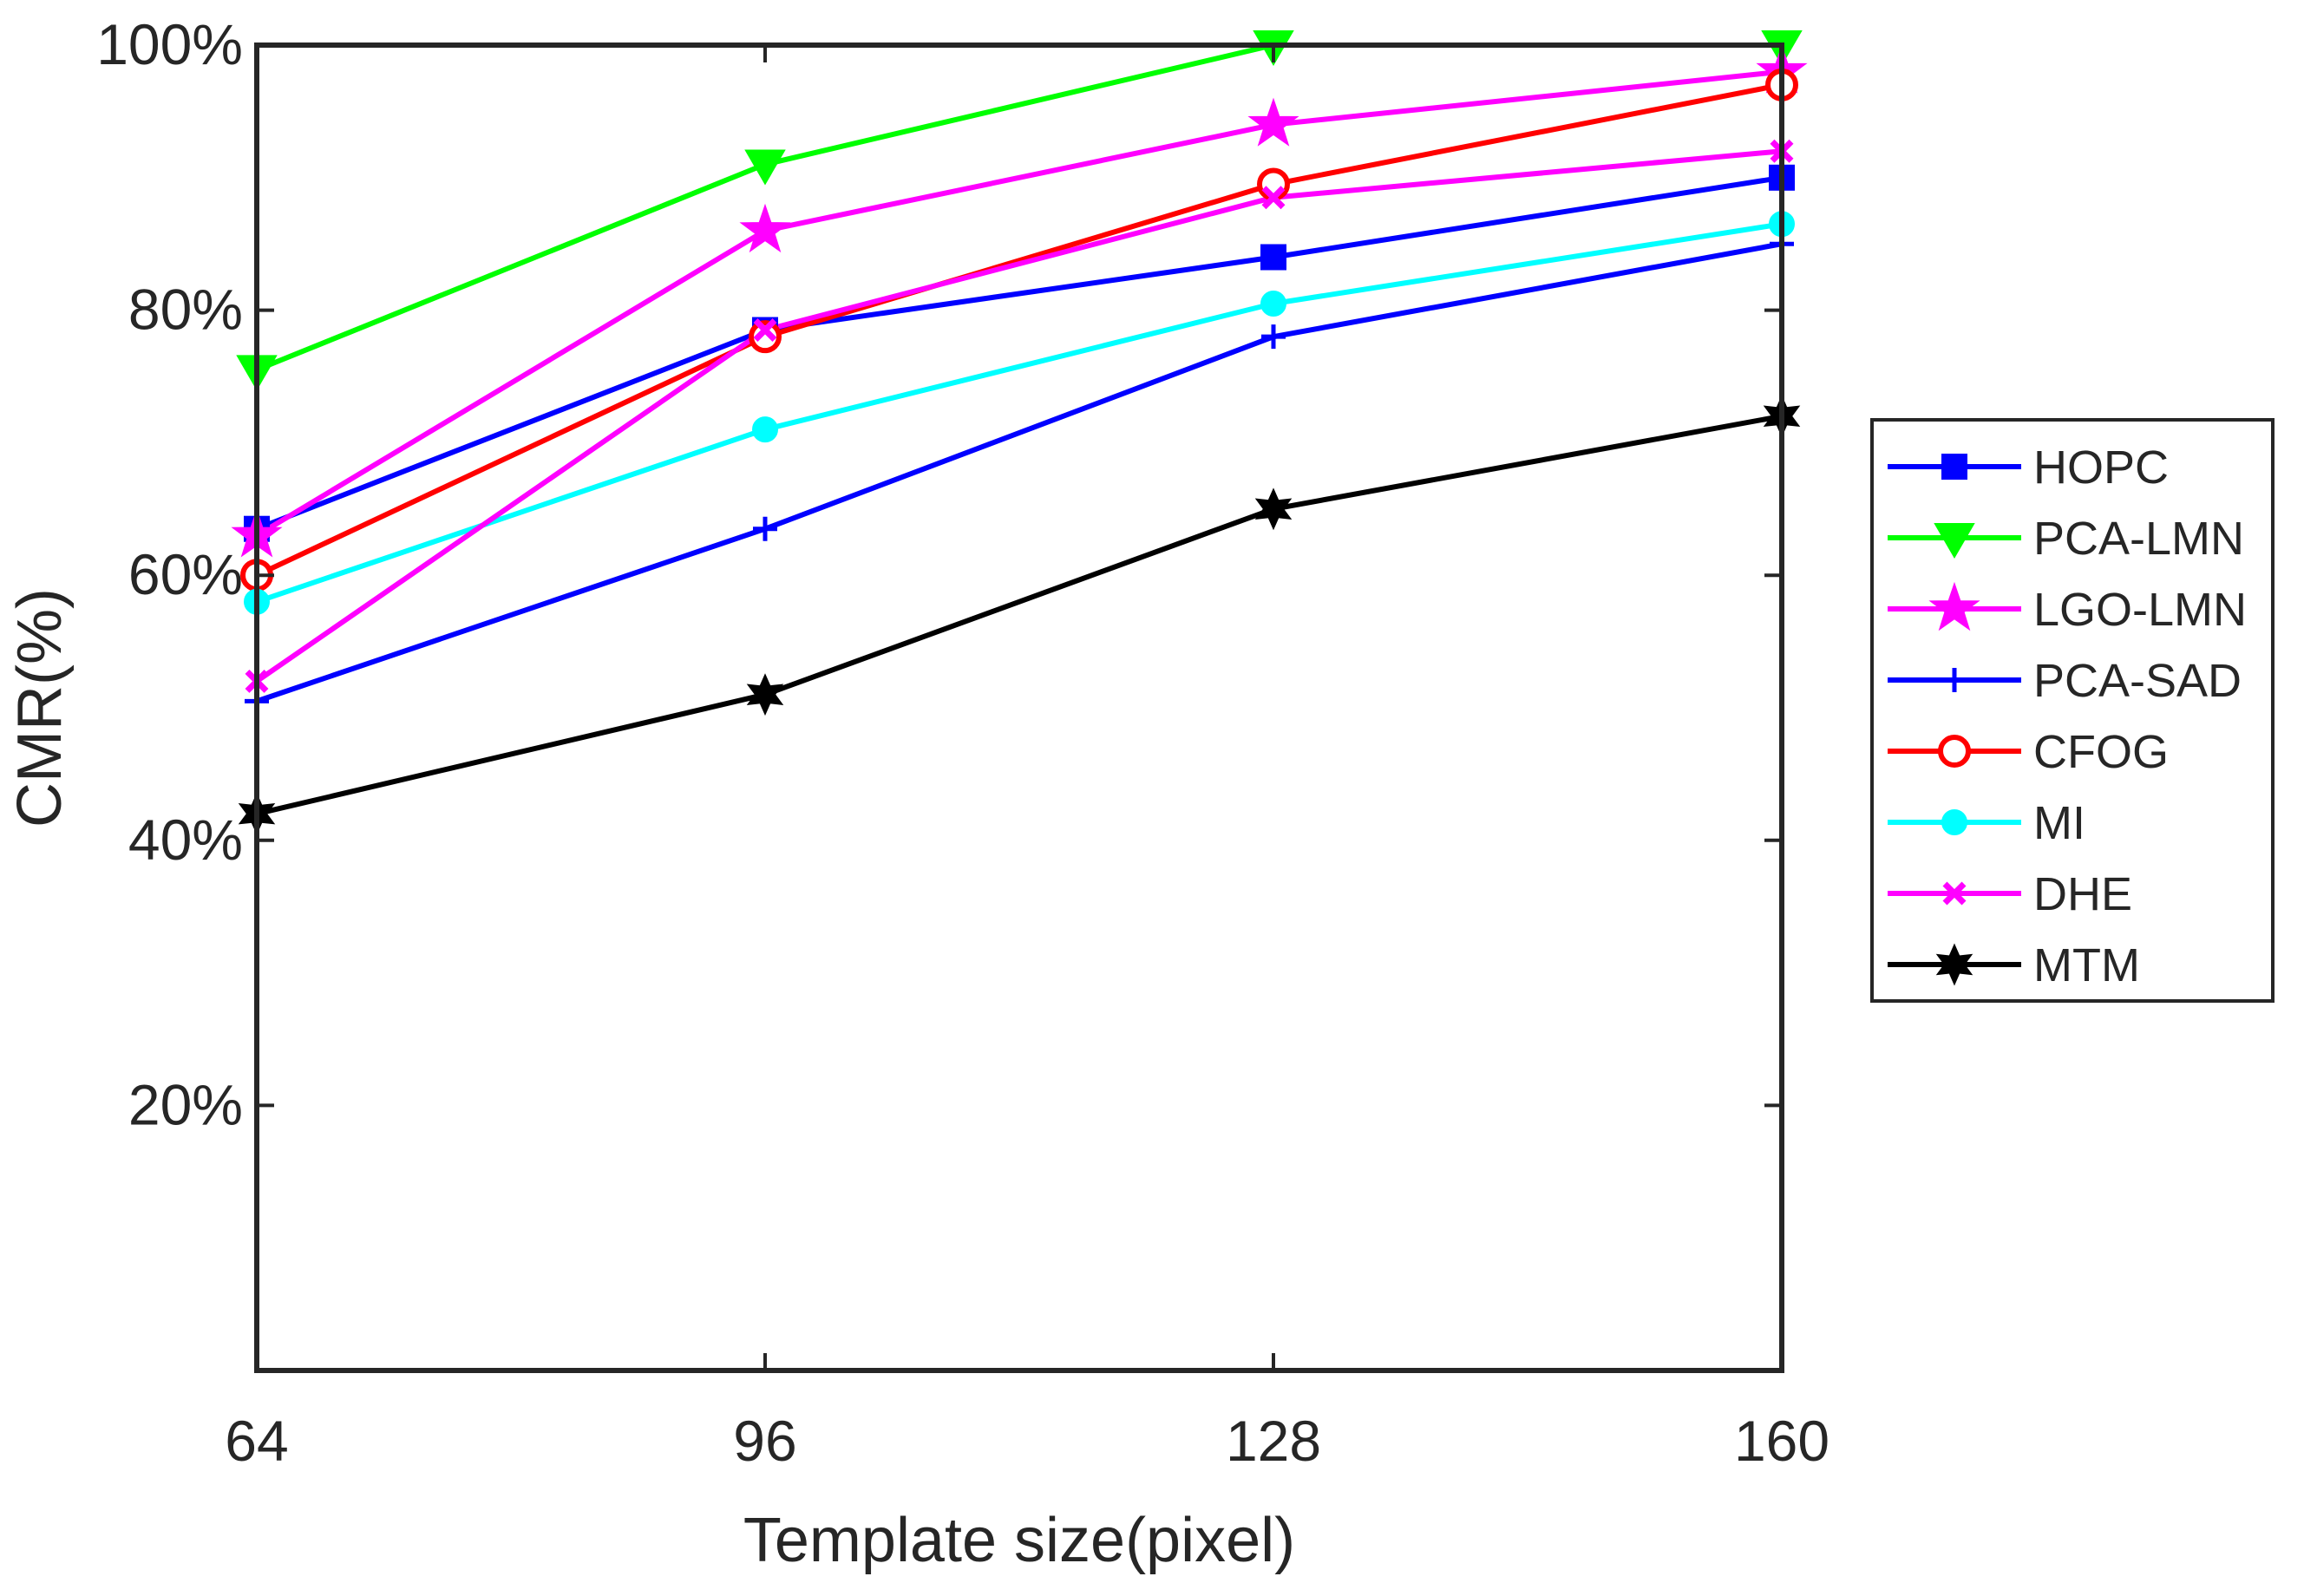  I want to click on data-point-pca-lmn, so click(765, 167).